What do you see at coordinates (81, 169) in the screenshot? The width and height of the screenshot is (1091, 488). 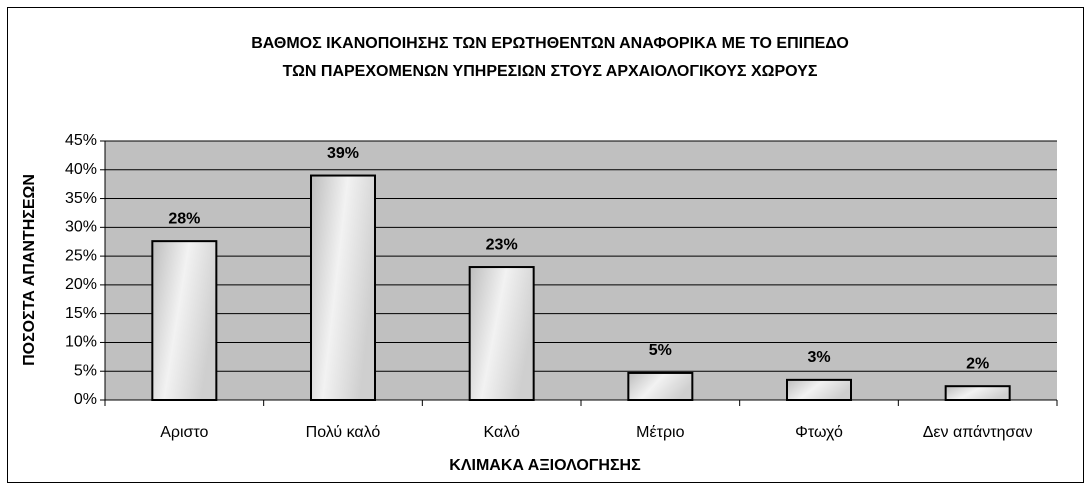 I see `y-tick-label: 40%` at bounding box center [81, 169].